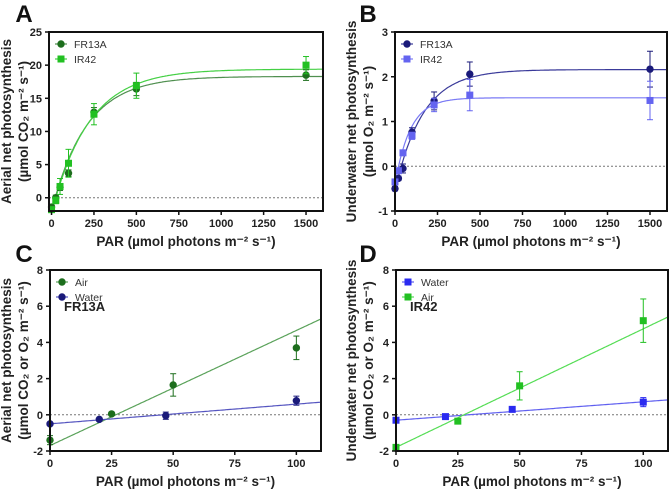  Describe the element at coordinates (23, 254) in the screenshot. I see `panel-letter: C` at that location.